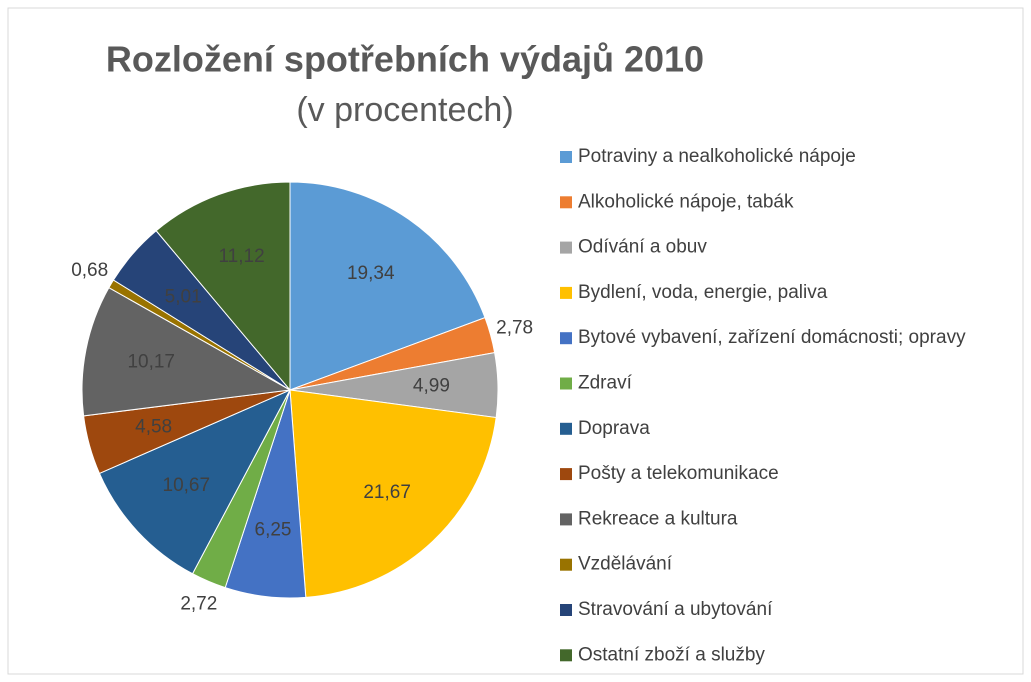 This screenshot has height=682, width=1031. I want to click on data-label: 10,67, so click(187, 485).